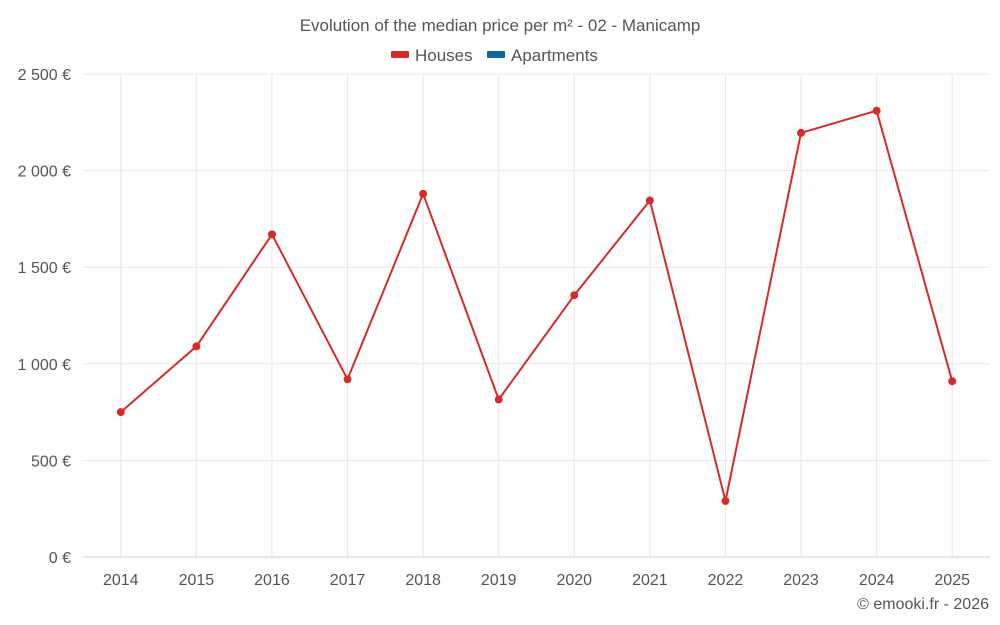 The image size is (1000, 625). I want to click on x-tick-label: 2018, so click(423, 580).